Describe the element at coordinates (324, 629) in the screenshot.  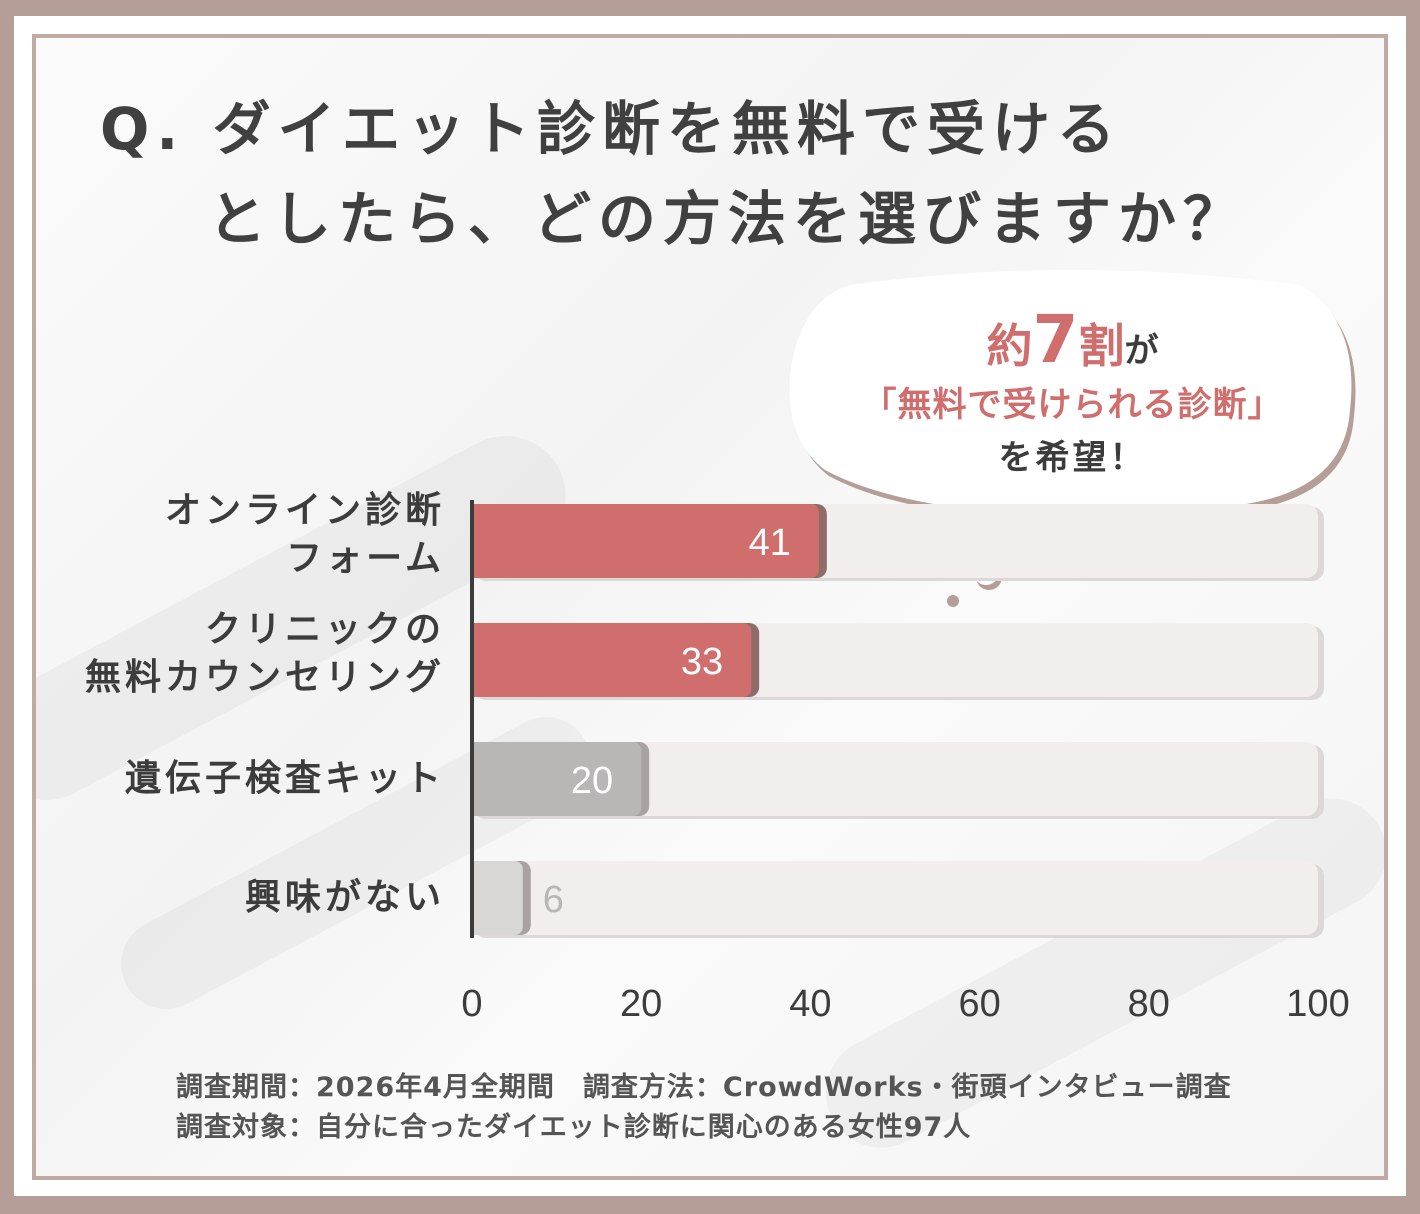
I see `category-label-line: クリニックの` at that location.